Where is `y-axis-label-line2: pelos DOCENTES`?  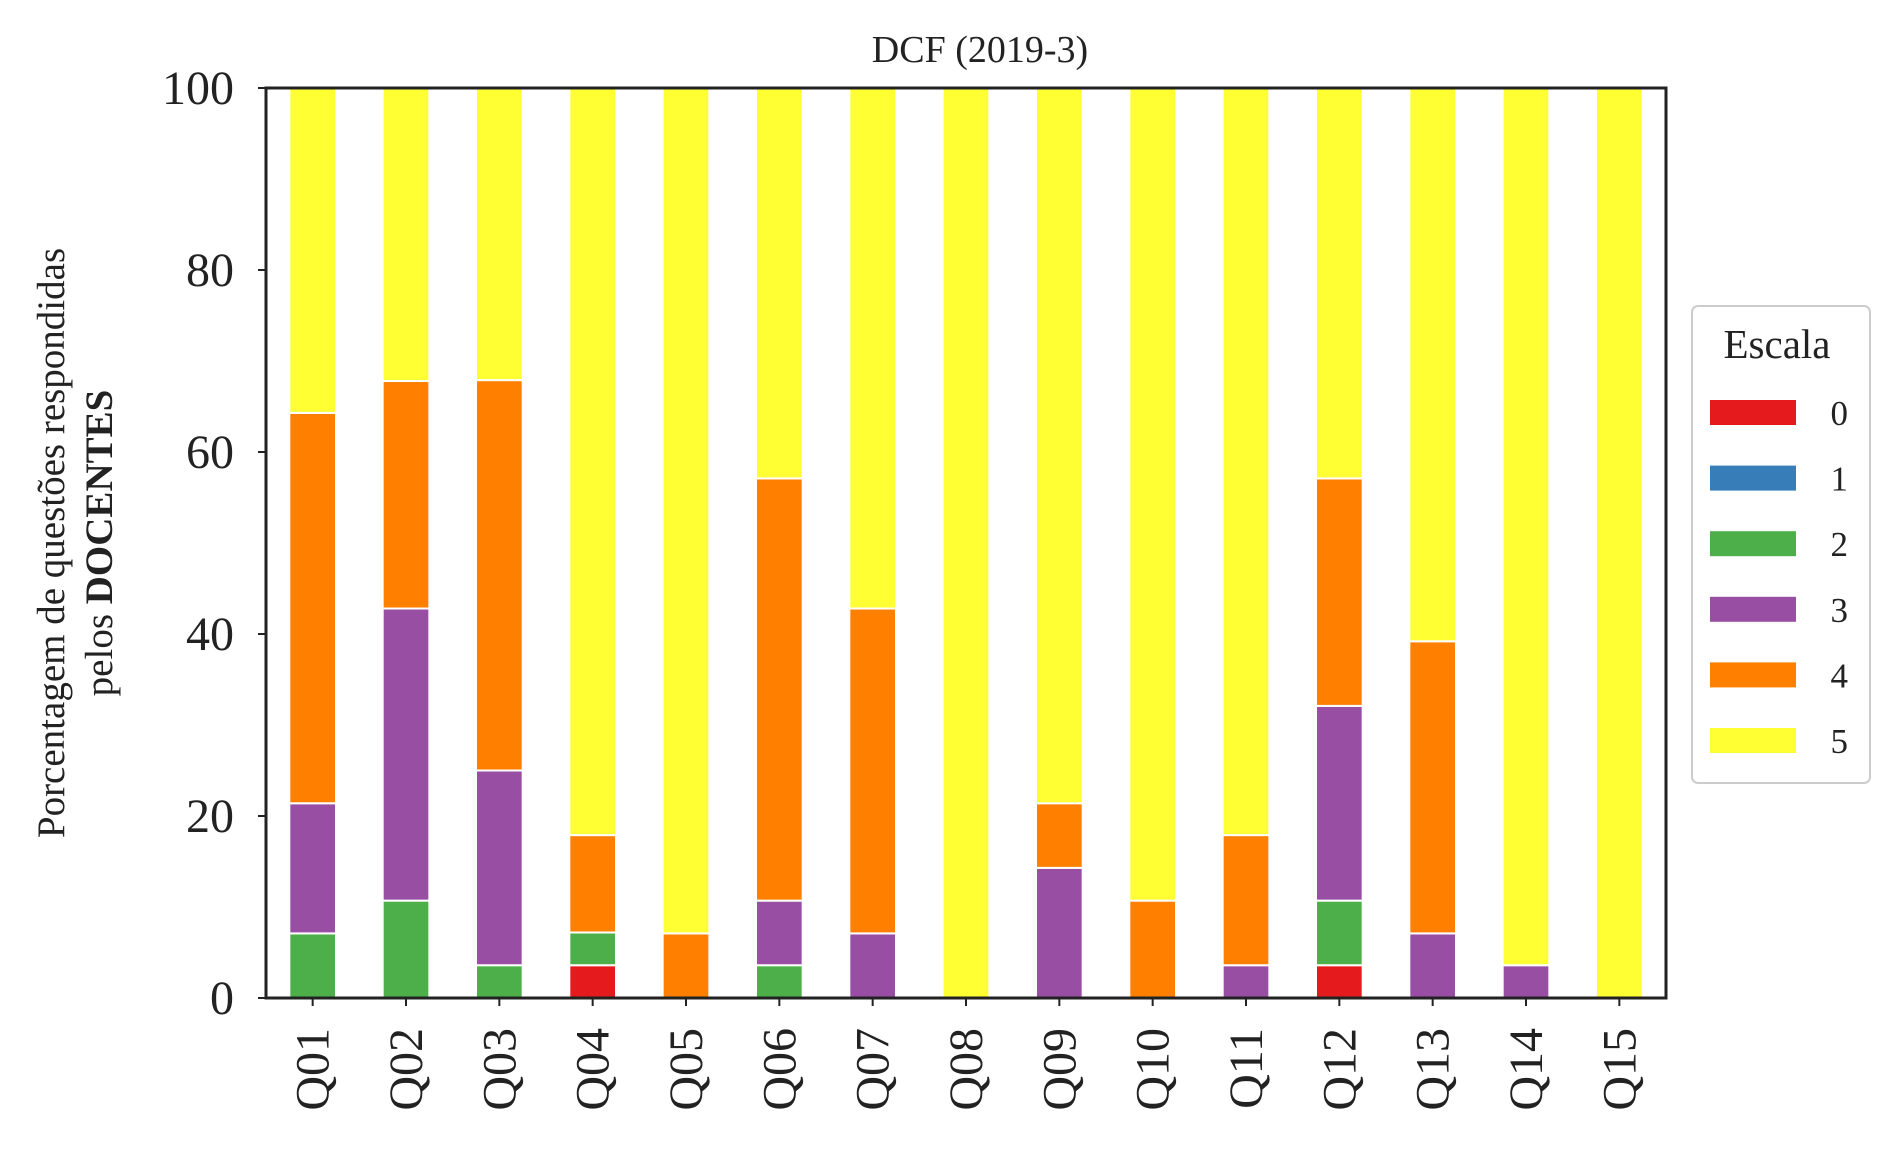 y-axis-label-line2: pelos DOCENTES is located at coordinates (99, 543).